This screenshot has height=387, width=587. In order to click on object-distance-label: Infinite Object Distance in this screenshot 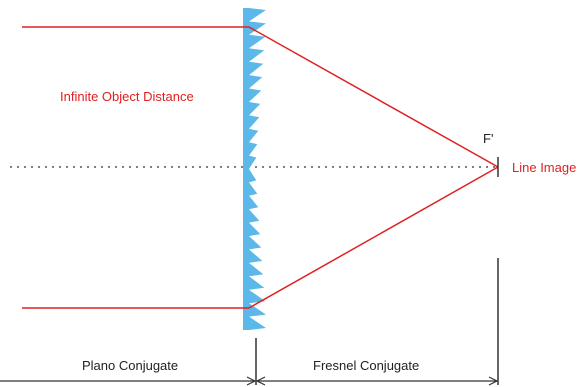, I will do `click(127, 96)`.